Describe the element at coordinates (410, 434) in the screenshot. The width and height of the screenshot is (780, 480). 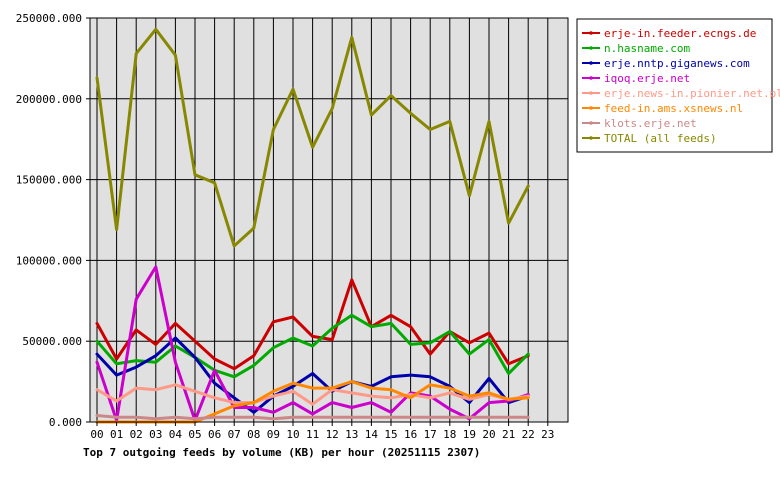
I see `x-tick-label: 16` at that location.